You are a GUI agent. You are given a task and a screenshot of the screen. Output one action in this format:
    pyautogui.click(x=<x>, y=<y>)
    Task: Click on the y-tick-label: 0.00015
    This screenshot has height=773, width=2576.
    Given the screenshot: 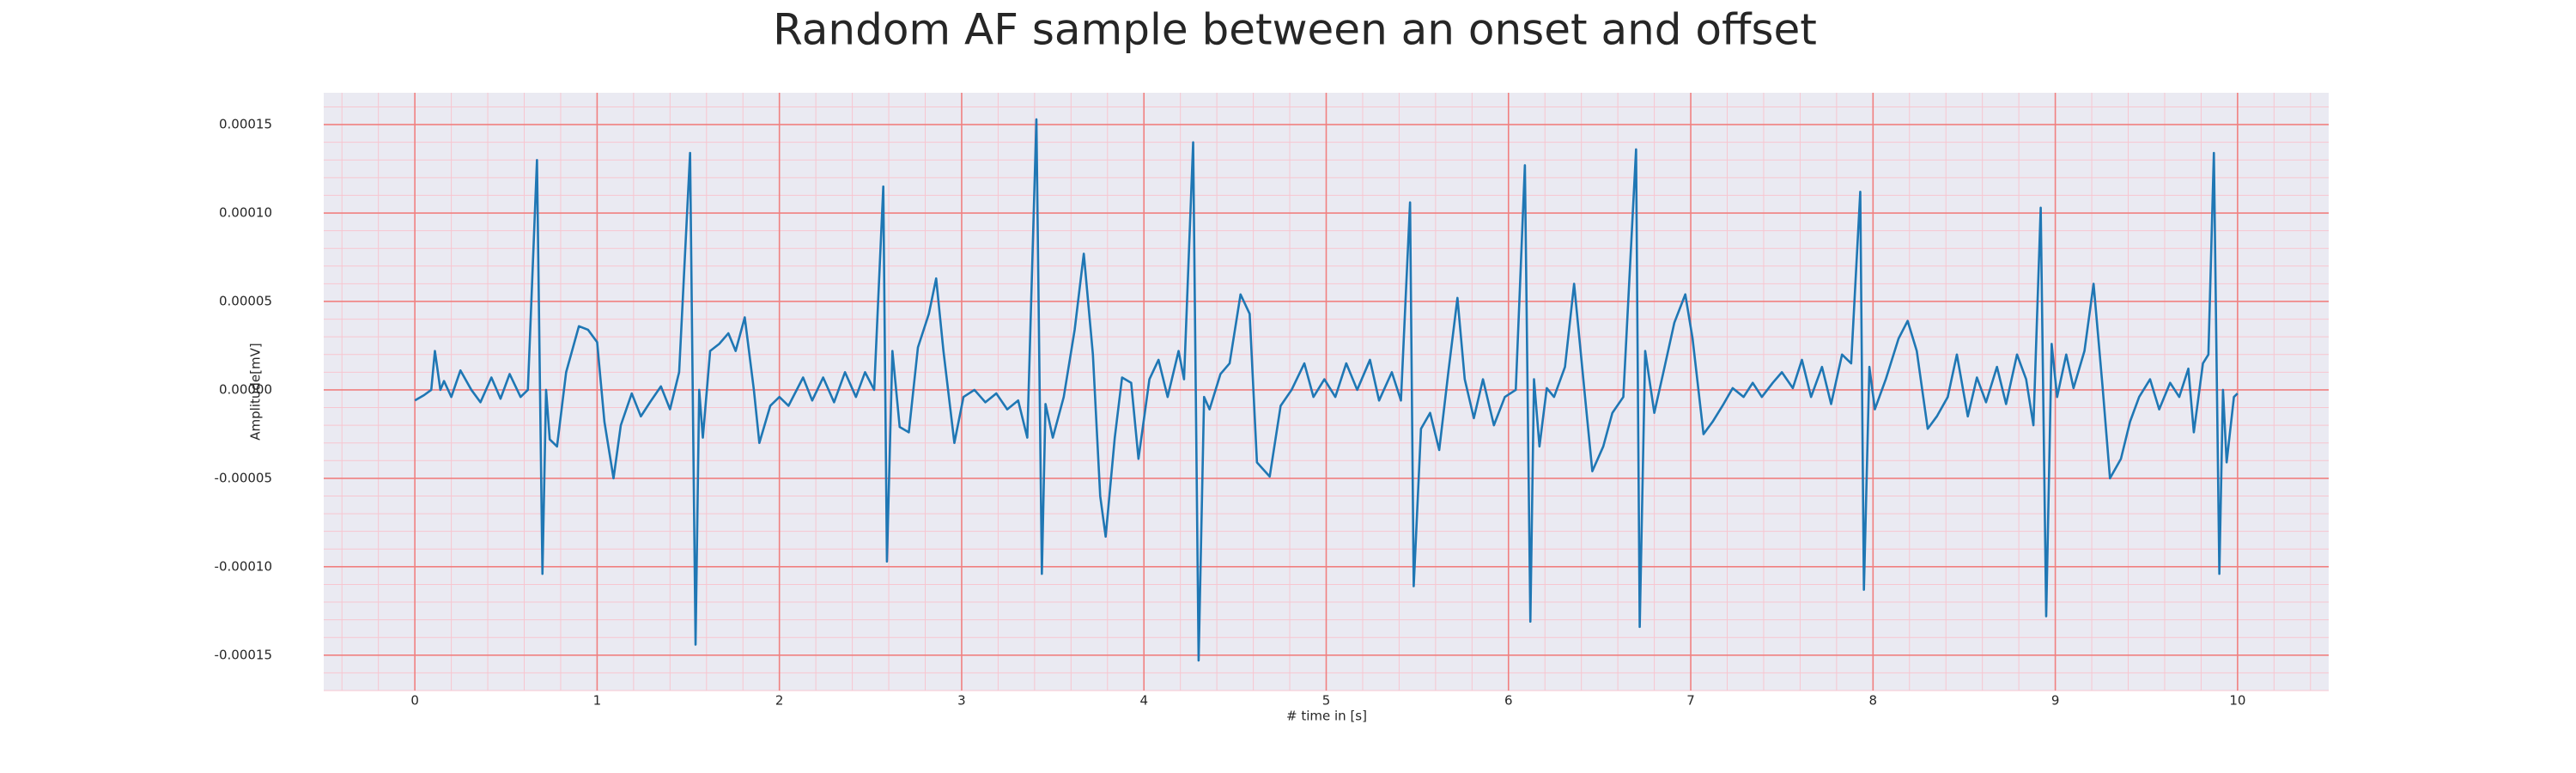 What is the action you would take?
    pyautogui.click(x=246, y=125)
    